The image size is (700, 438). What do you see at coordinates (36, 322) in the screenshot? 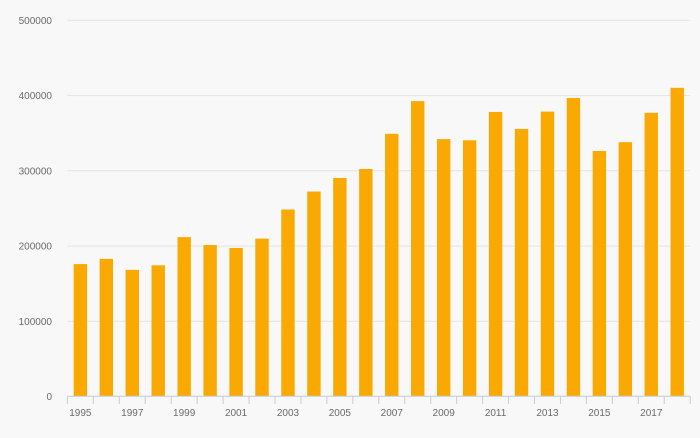
I see `svg-text: 100000` at bounding box center [36, 322].